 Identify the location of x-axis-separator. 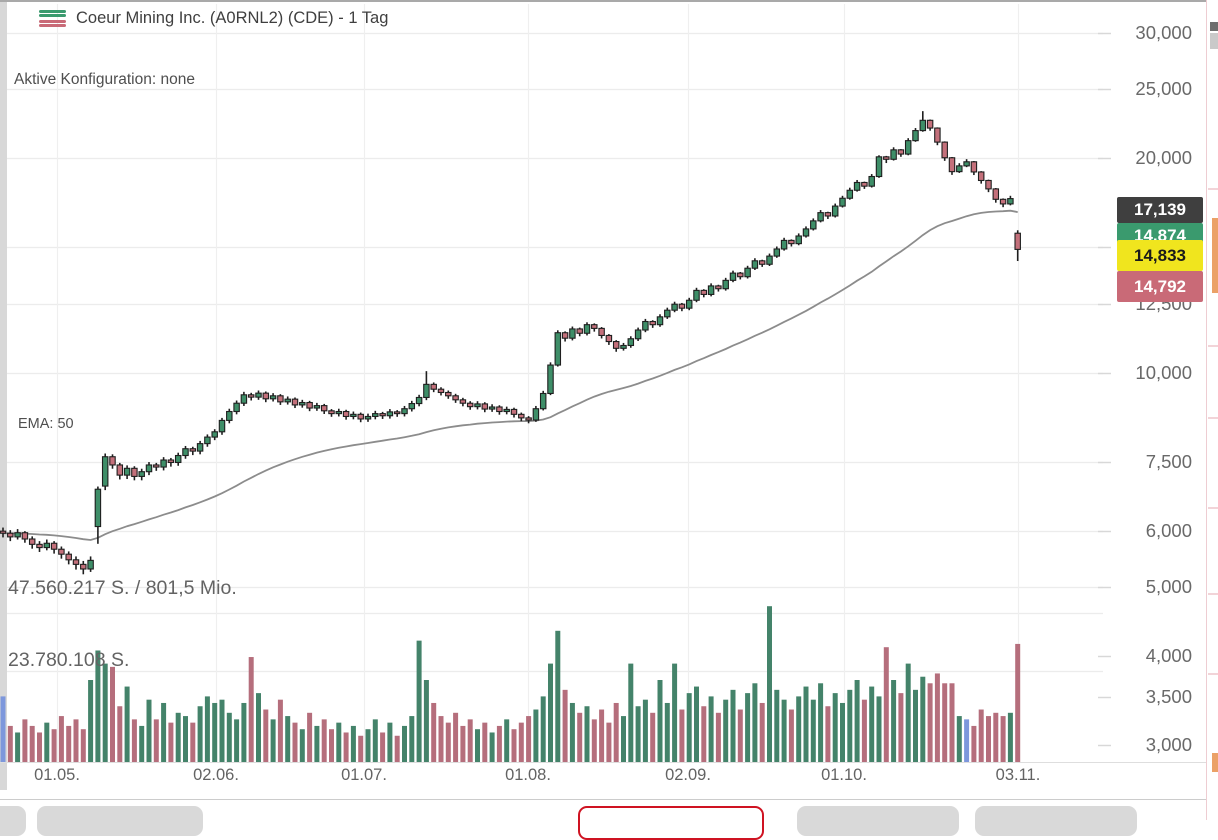
(609, 762).